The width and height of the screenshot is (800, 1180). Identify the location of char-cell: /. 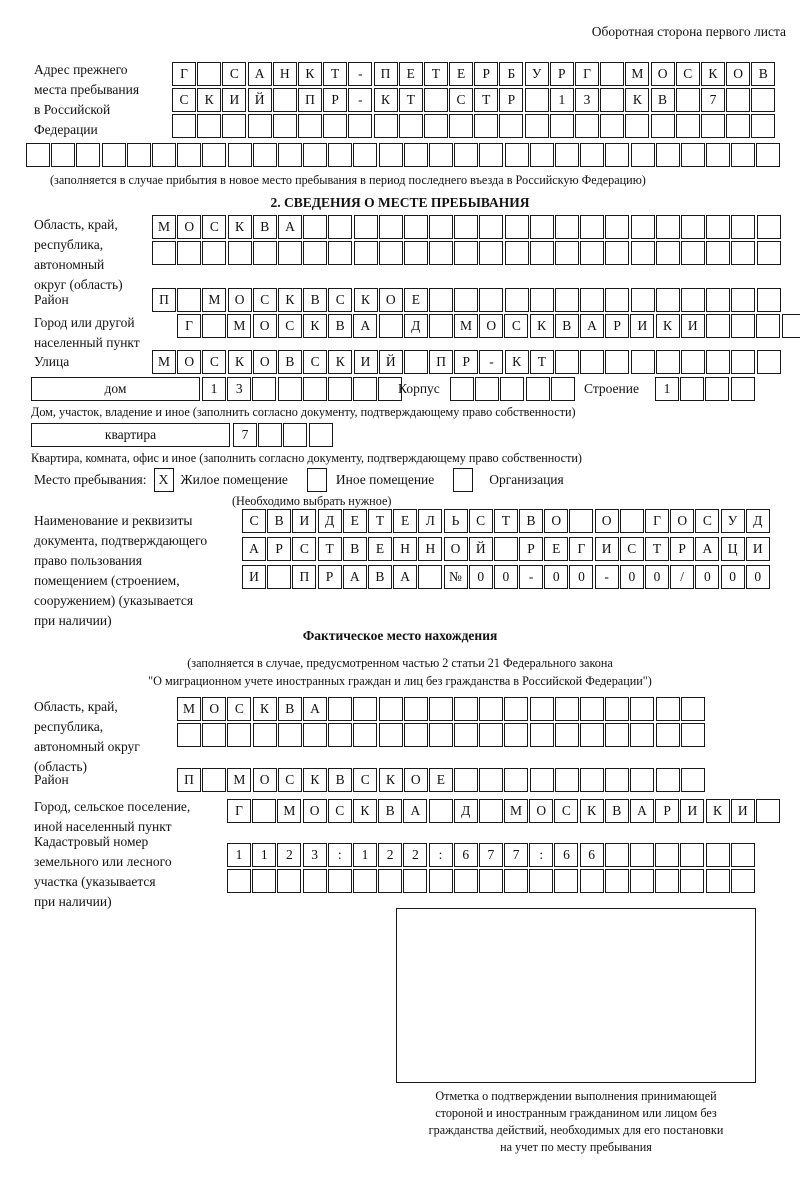
(682, 577).